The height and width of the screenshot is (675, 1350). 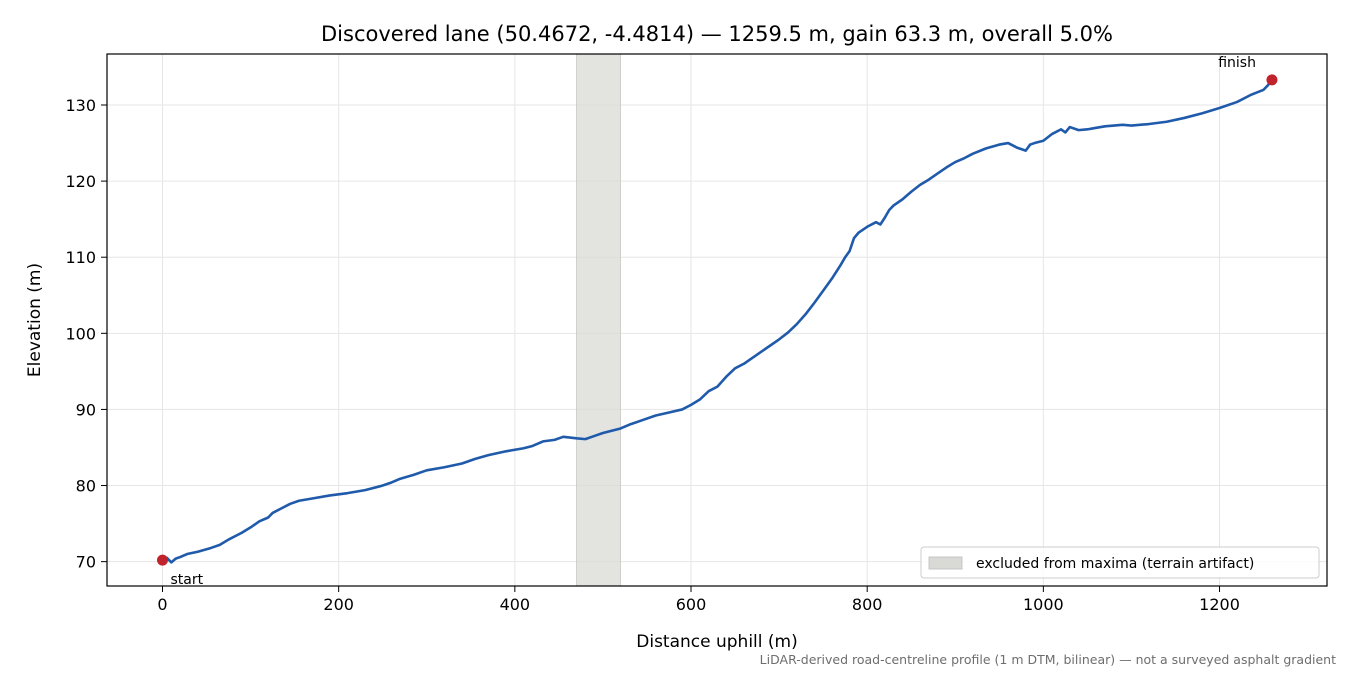 I want to click on finish-label: finish, so click(x=1237, y=63).